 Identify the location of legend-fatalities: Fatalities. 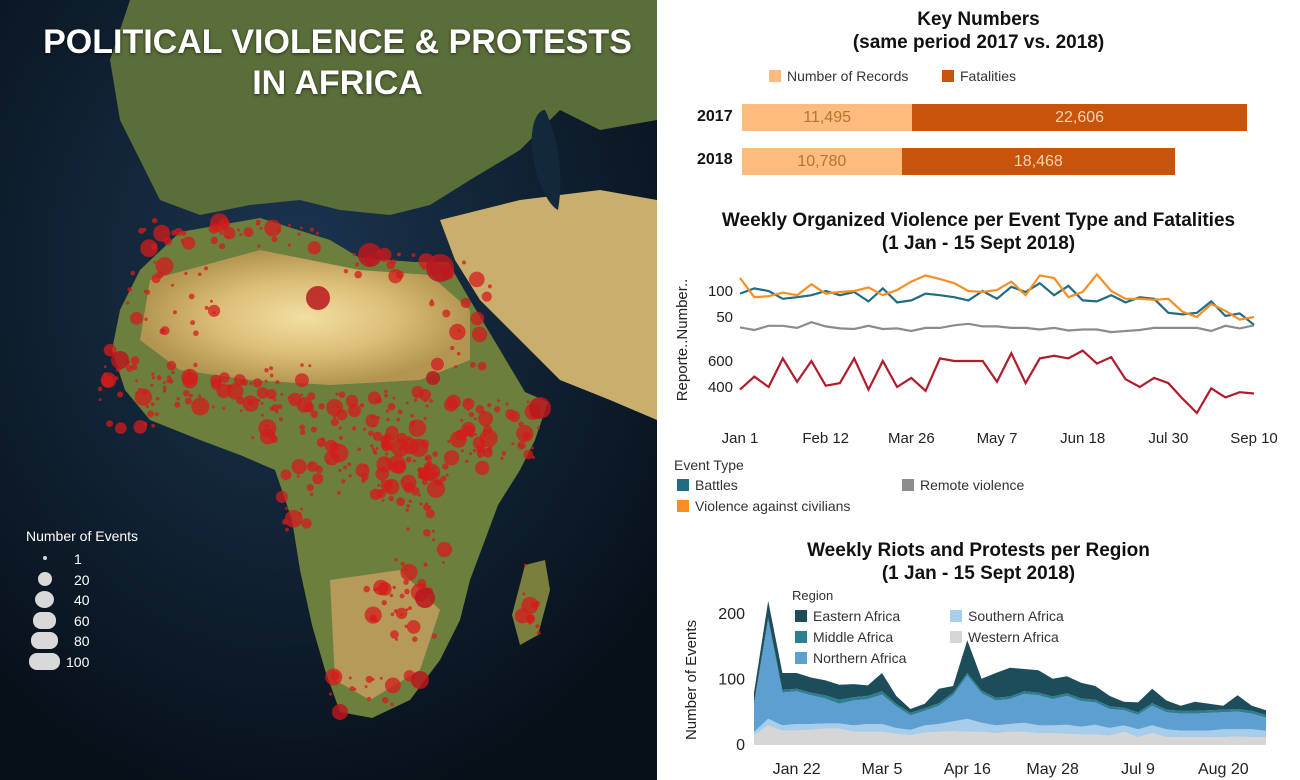
(979, 76).